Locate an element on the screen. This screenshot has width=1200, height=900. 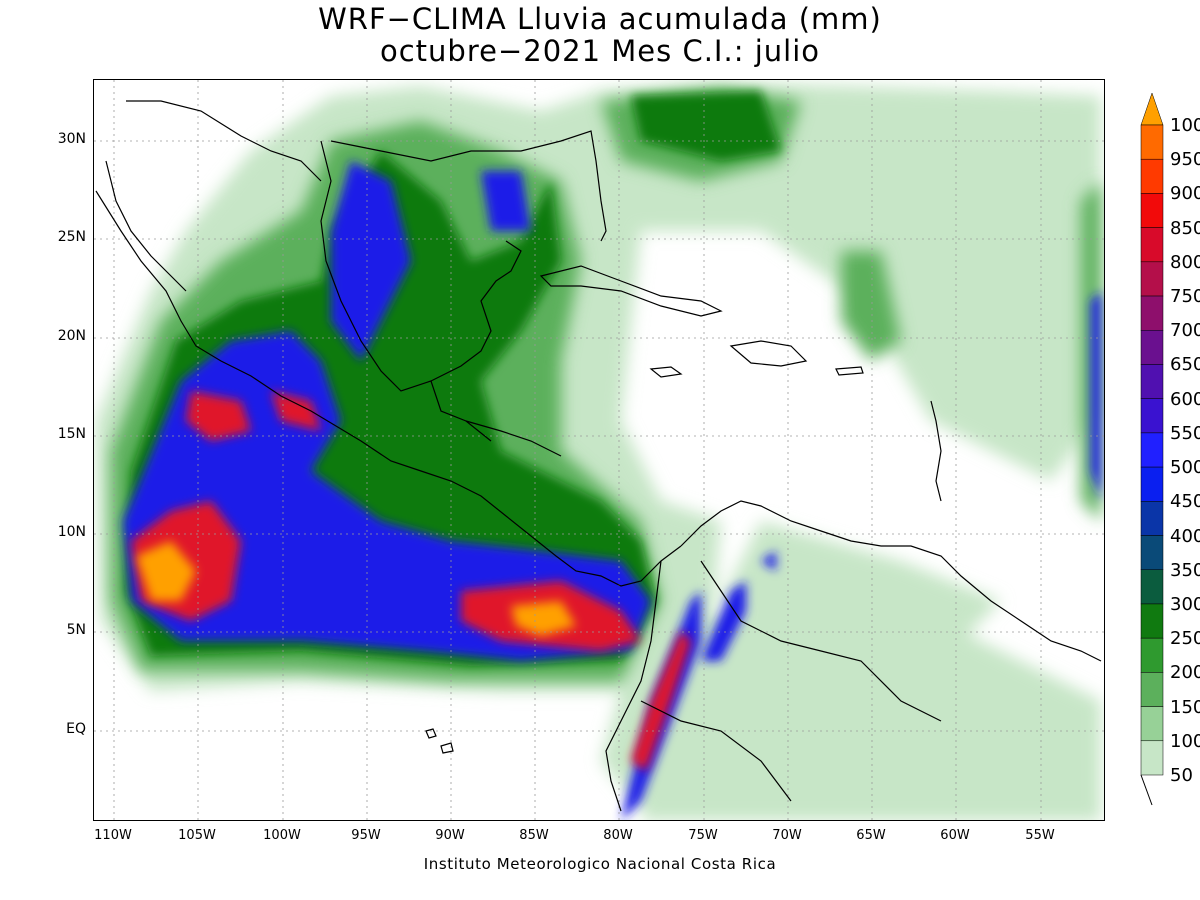
lon-label-80w: 80W is located at coordinates (618, 835).